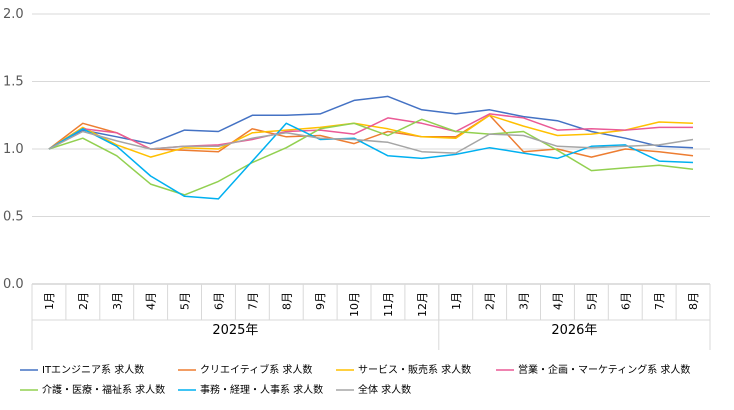 Image resolution: width=734 pixels, height=410 pixels. I want to click on x-tick-label: 10月, so click(354, 304).